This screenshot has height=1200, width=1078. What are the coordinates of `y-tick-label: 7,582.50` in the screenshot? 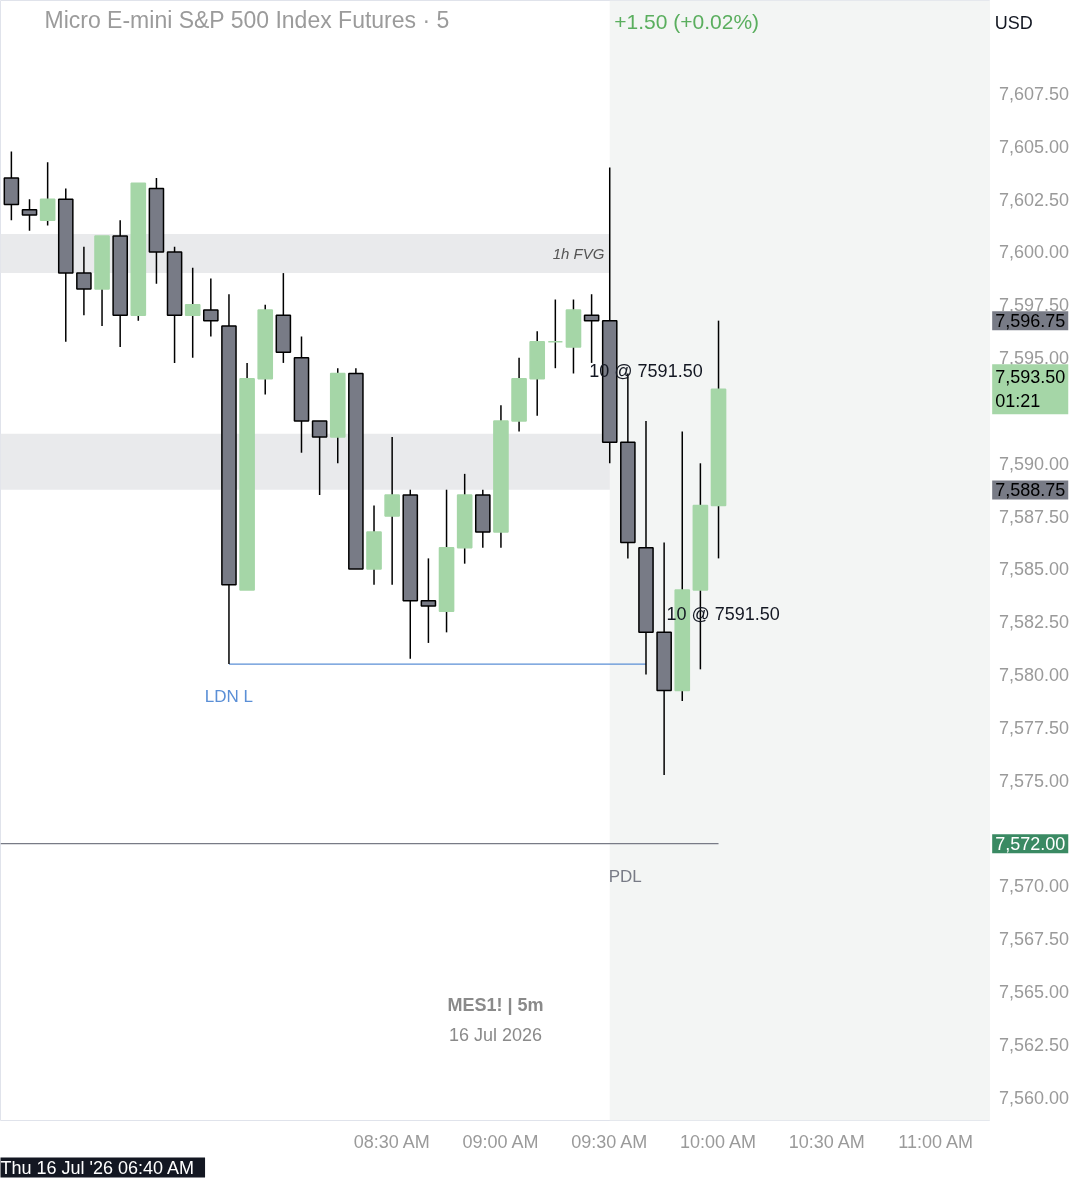 It's located at (1033, 622).